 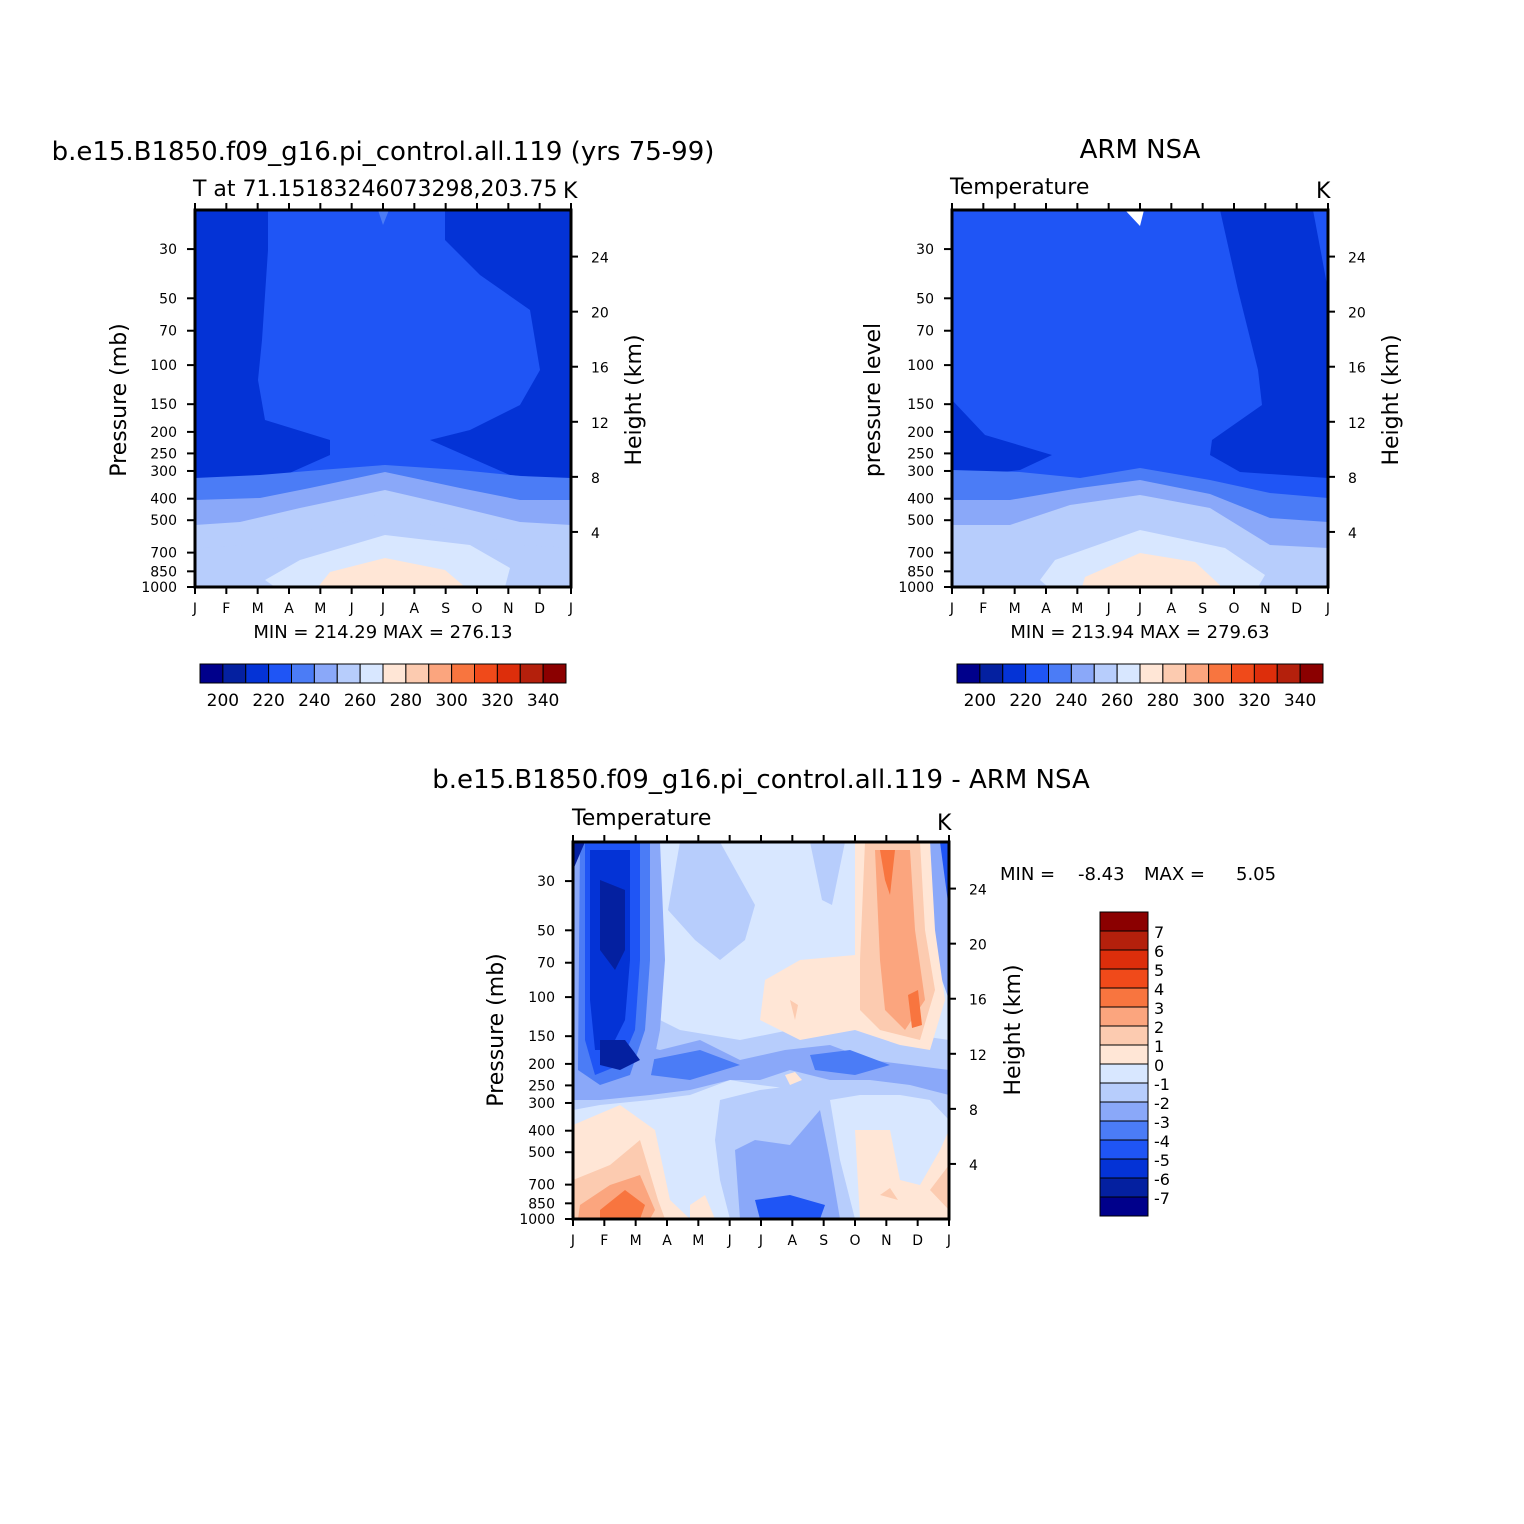 What do you see at coordinates (539, 609) in the screenshot?
I see `month-tick-label: D` at bounding box center [539, 609].